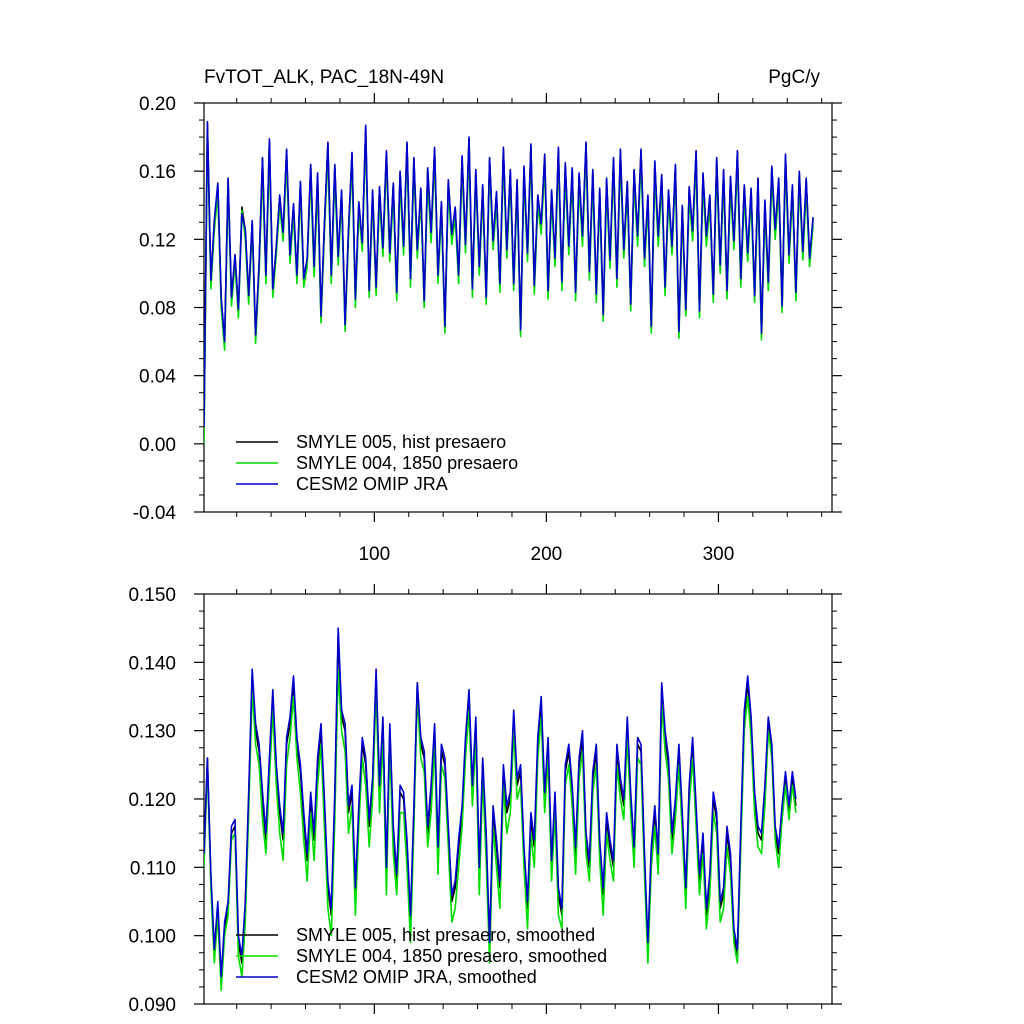 This screenshot has height=1024, width=1024. Describe the element at coordinates (157, 445) in the screenshot. I see `y-tick-label: 0.00` at that location.